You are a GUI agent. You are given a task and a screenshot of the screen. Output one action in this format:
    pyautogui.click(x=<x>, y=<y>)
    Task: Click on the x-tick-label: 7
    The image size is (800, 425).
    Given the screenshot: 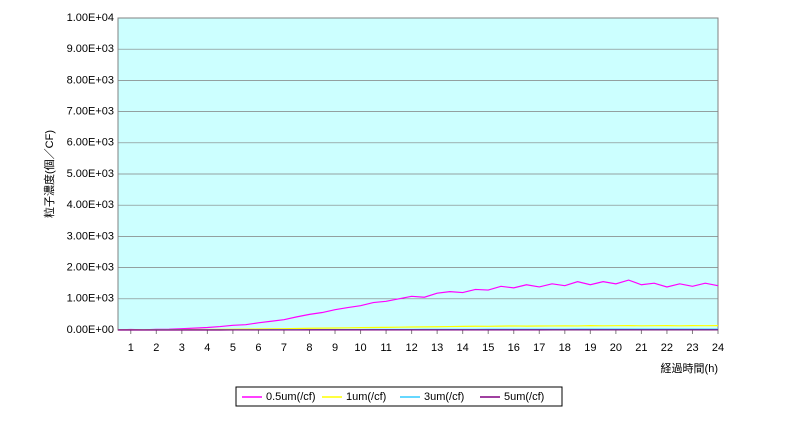 What is the action you would take?
    pyautogui.click(x=284, y=348)
    